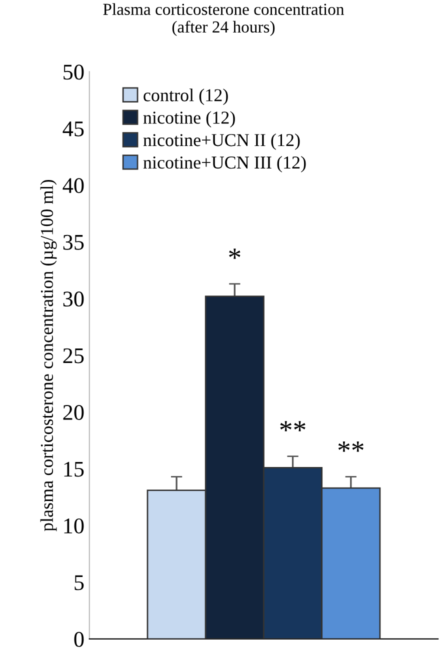 Image resolution: width=447 pixels, height=652 pixels. What do you see at coordinates (73, 356) in the screenshot?
I see `y-tick-label: 25` at bounding box center [73, 356].